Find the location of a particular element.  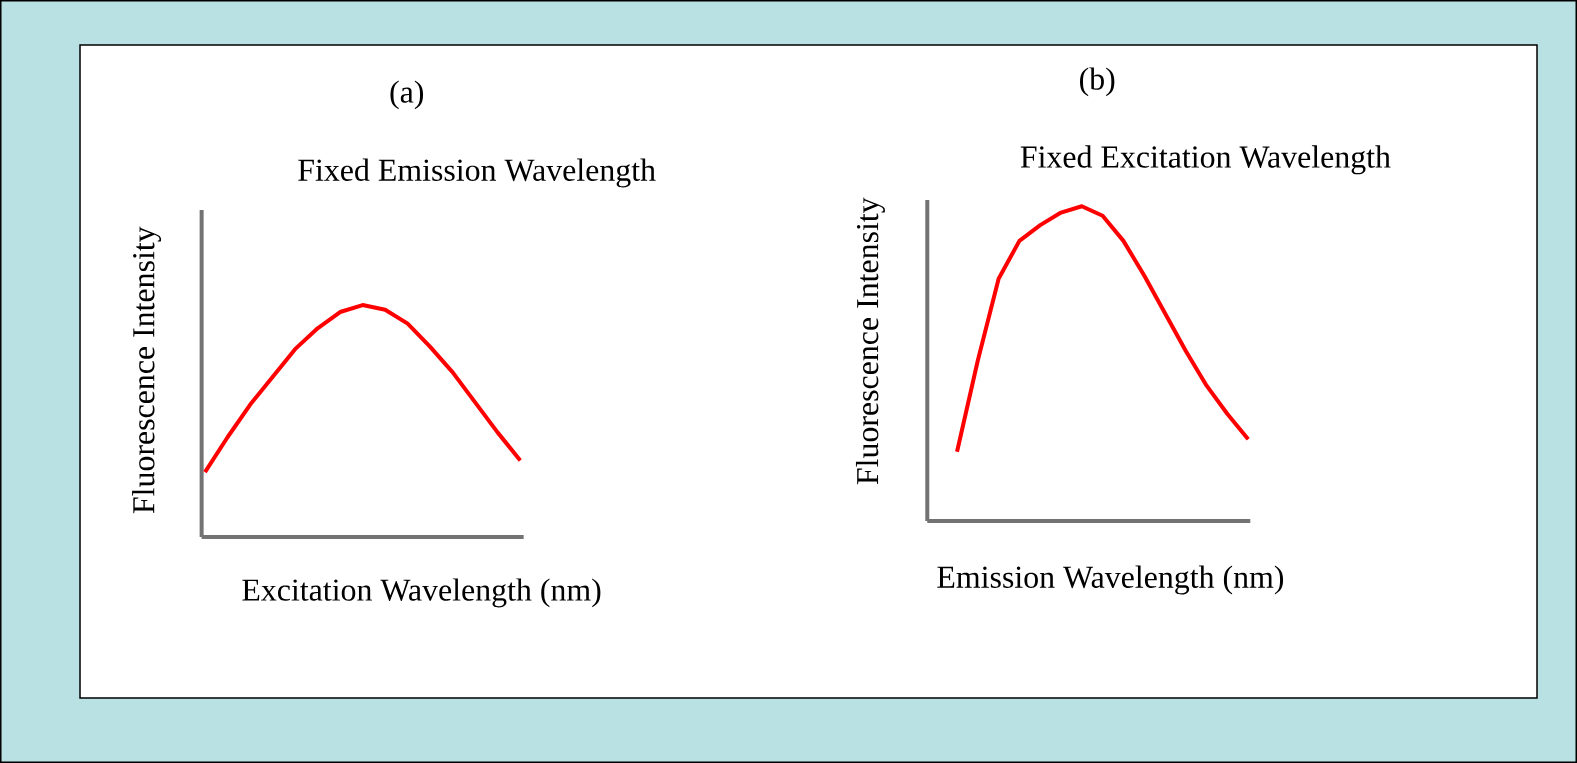

chart-subtitle: Fixed Excitation Wavelength is located at coordinates (1205, 160).